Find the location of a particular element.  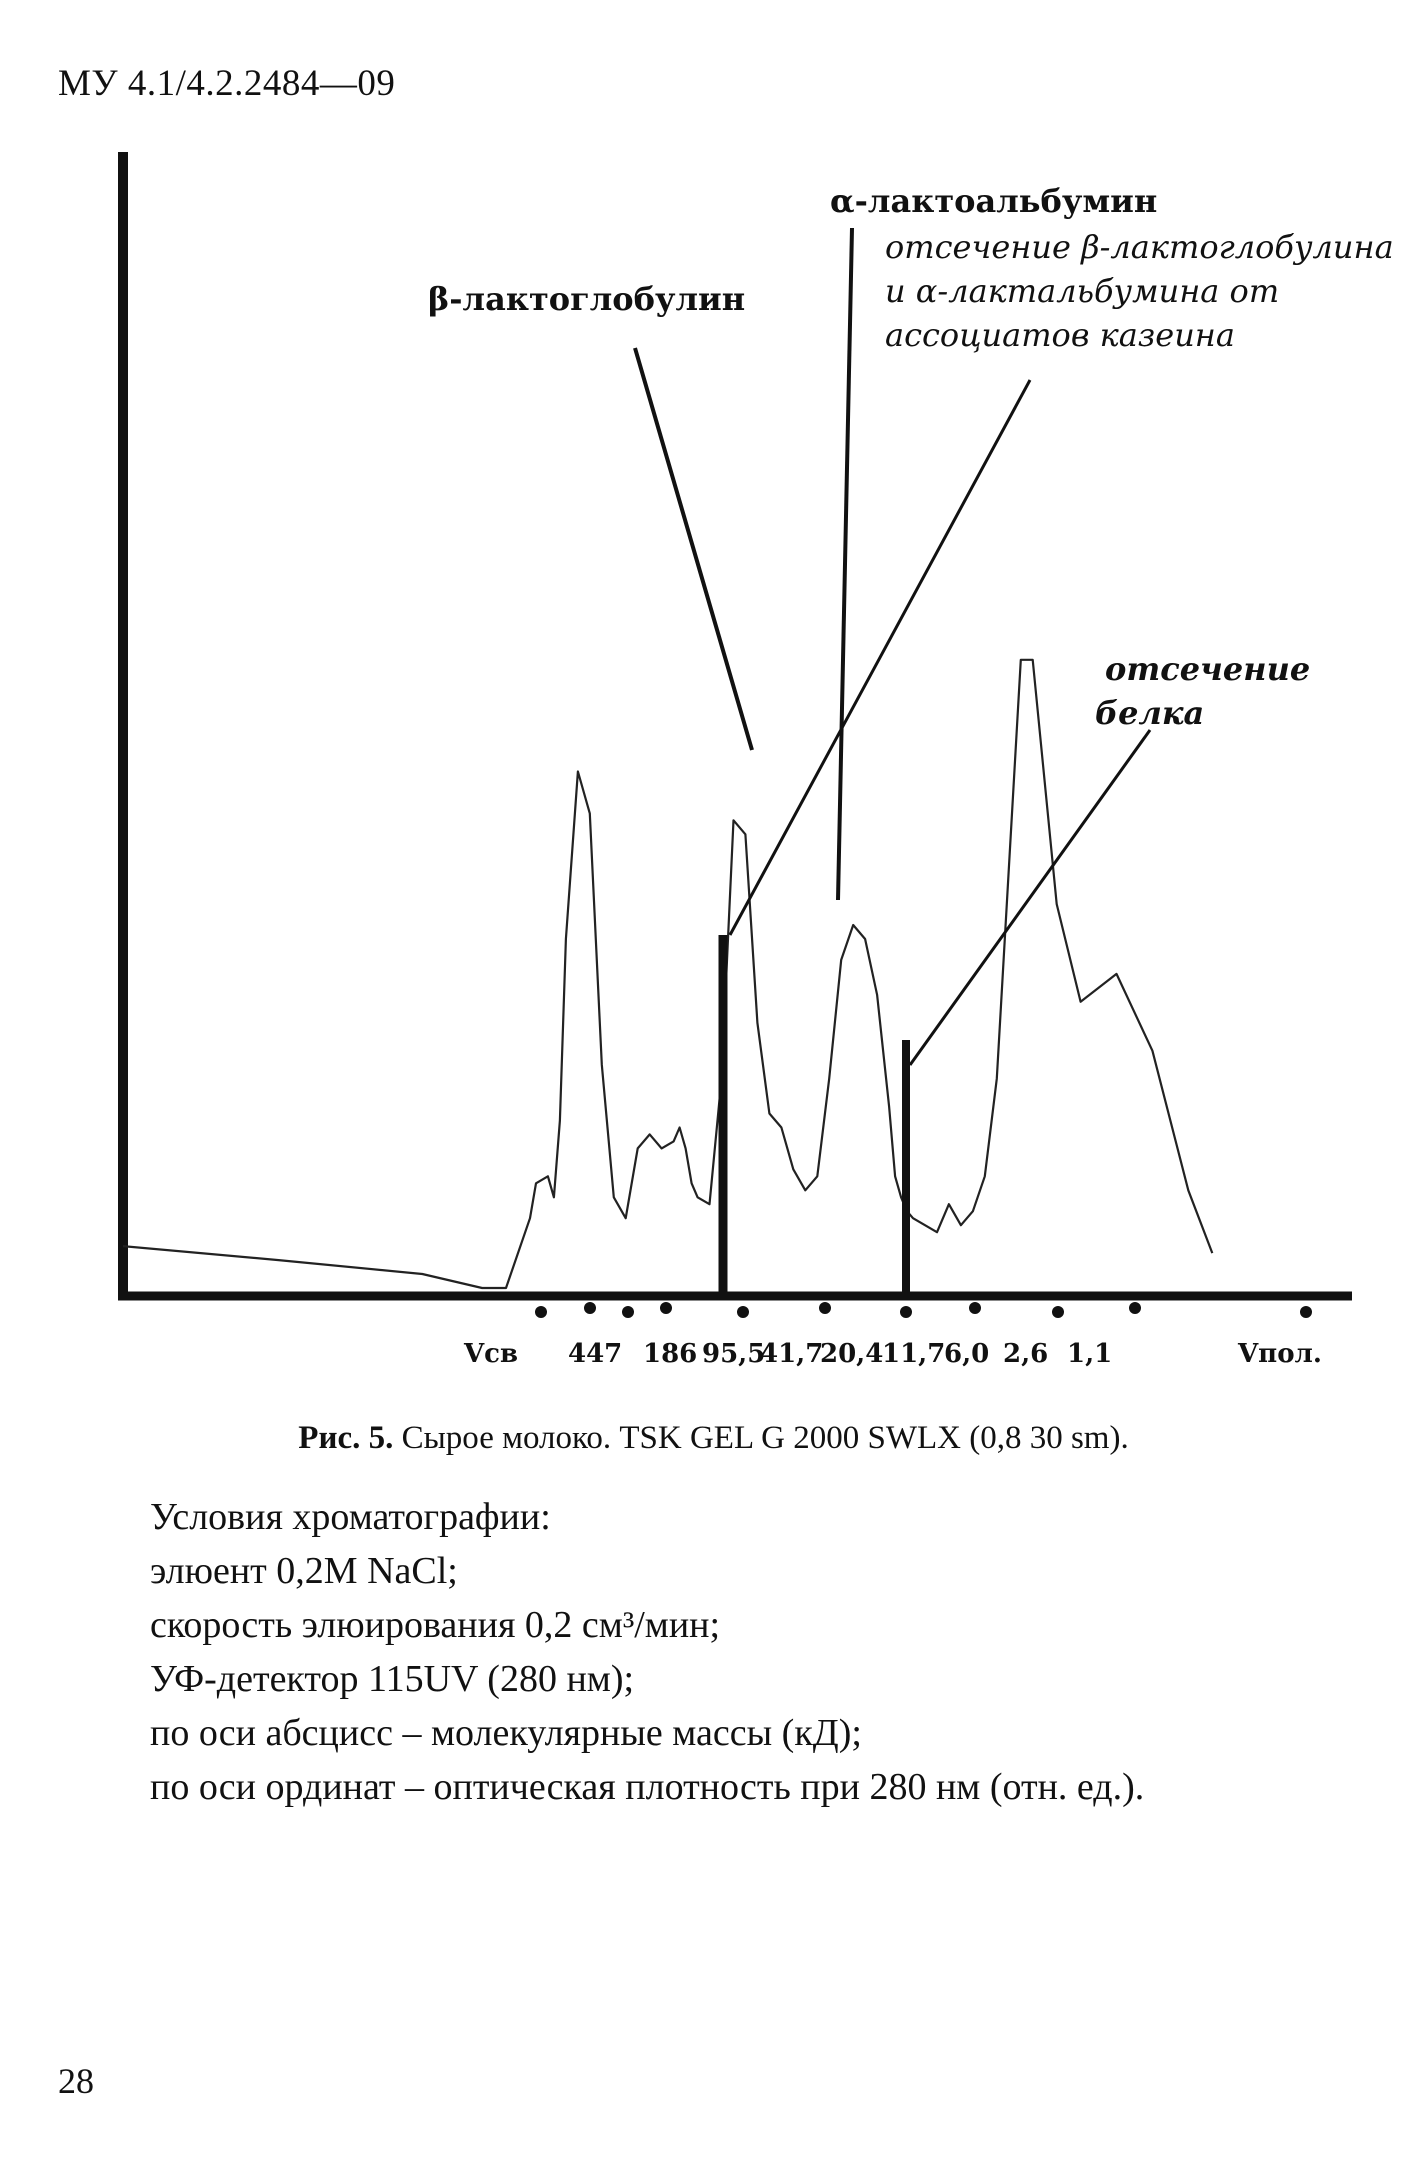

x-tick-label: Vпол. is located at coordinates (1279, 1354).